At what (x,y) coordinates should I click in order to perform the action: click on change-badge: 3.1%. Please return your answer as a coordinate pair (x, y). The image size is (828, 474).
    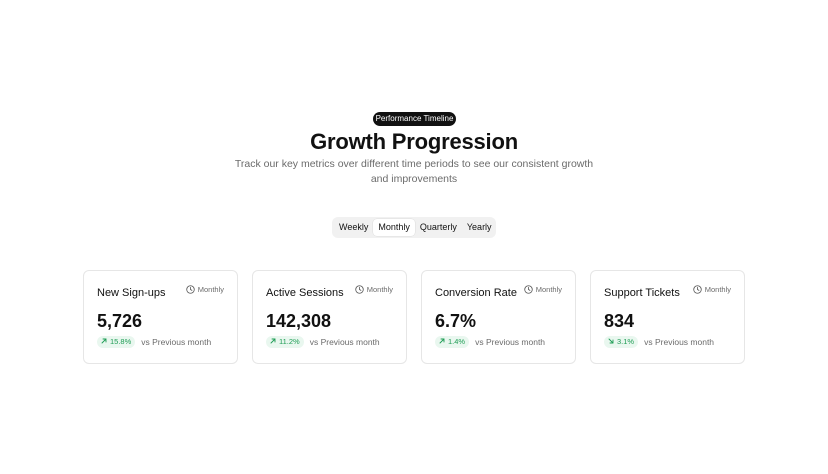
    Looking at the image, I should click on (621, 342).